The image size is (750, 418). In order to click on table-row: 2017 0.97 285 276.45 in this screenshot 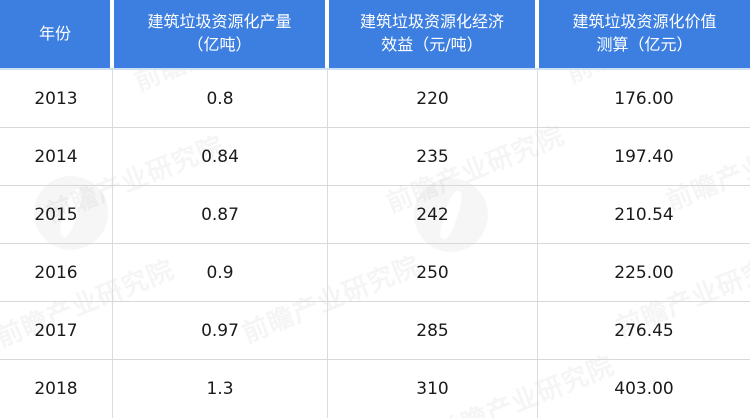, I will do `click(375, 331)`.